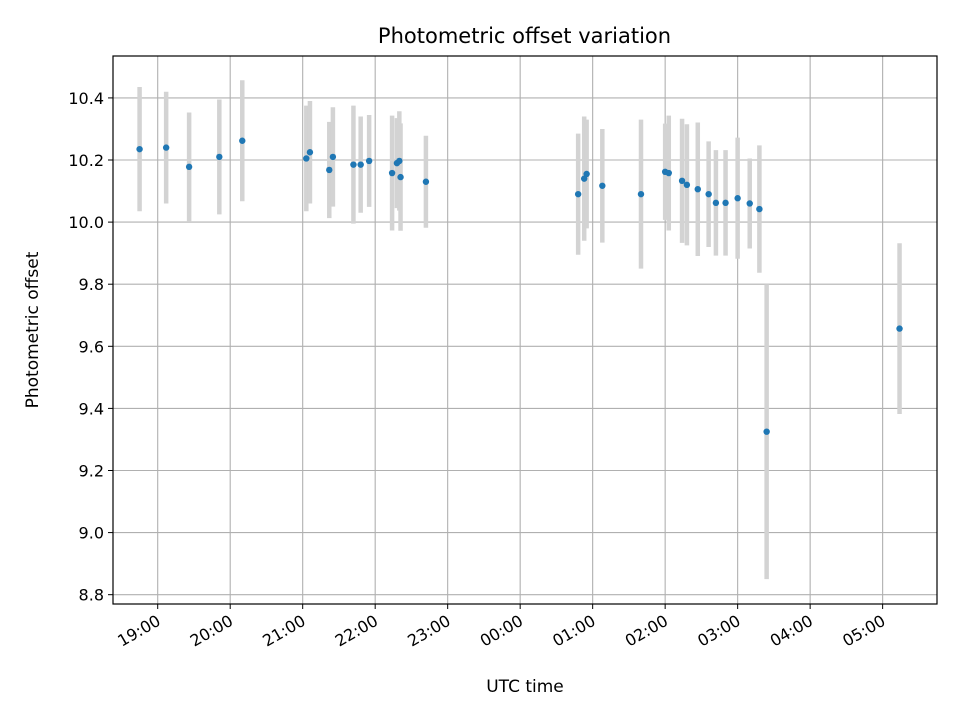 Image resolution: width=960 pixels, height=720 pixels. What do you see at coordinates (525, 687) in the screenshot?
I see `x-axis-label: UTC time` at bounding box center [525, 687].